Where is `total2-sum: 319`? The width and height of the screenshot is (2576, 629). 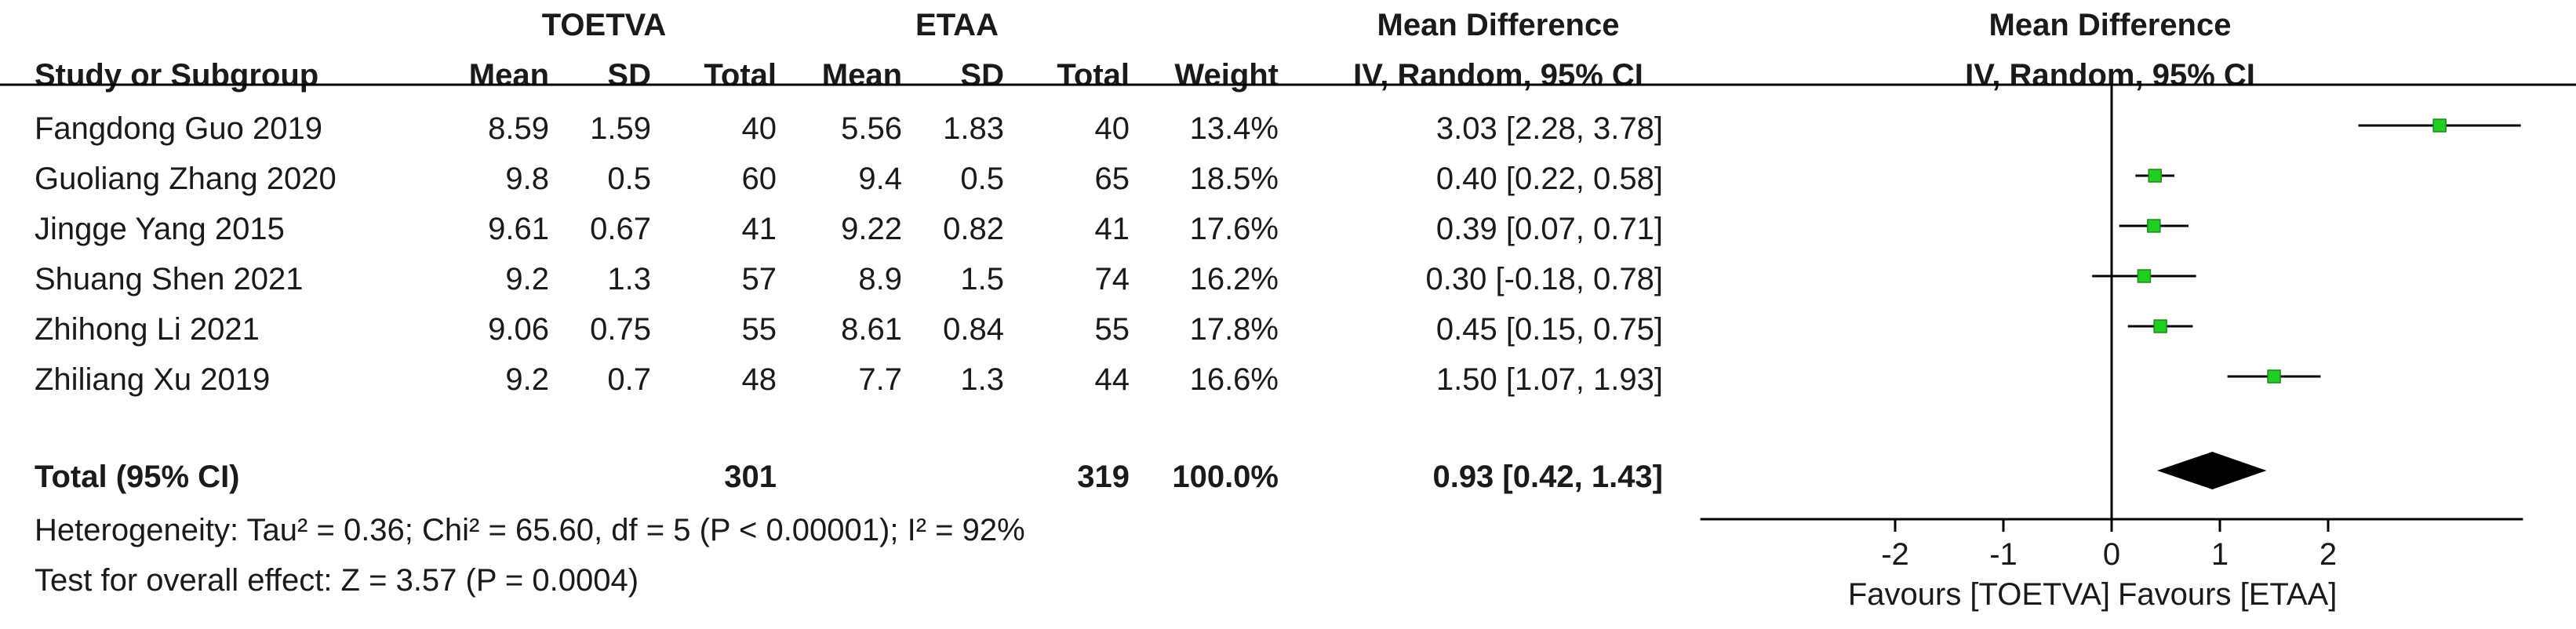 total2-sum: 319 is located at coordinates (1103, 477).